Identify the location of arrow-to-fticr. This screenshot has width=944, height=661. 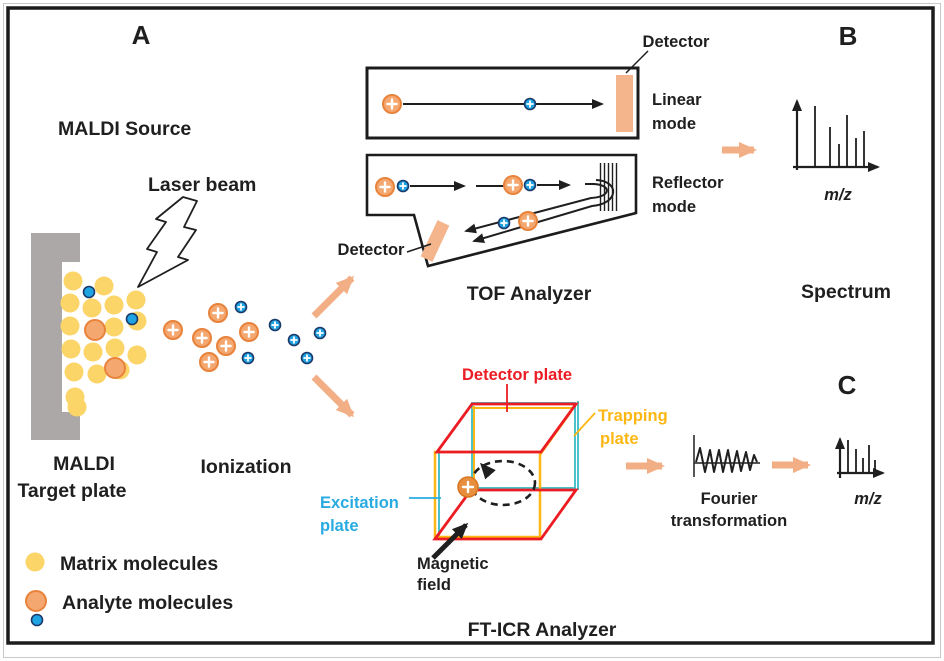
(333, 396).